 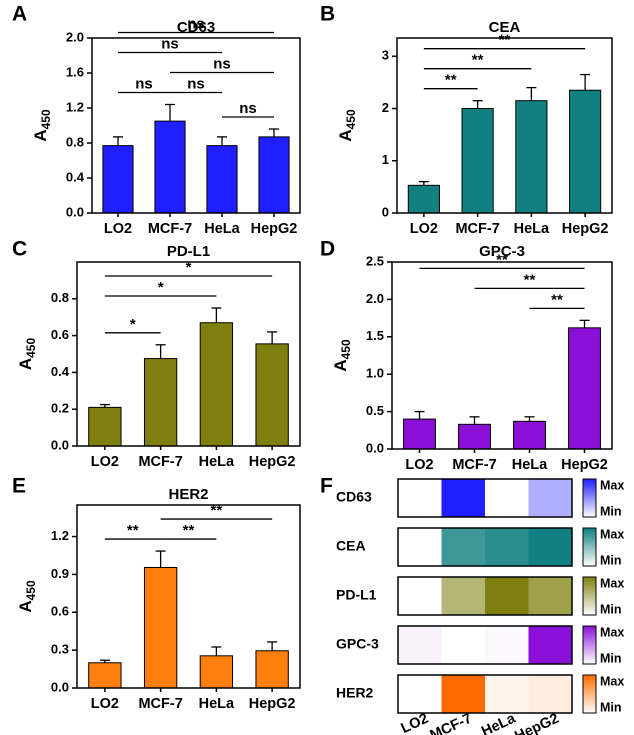 What do you see at coordinates (60, 408) in the screenshot?
I see `y-tick-label: 0.2` at bounding box center [60, 408].